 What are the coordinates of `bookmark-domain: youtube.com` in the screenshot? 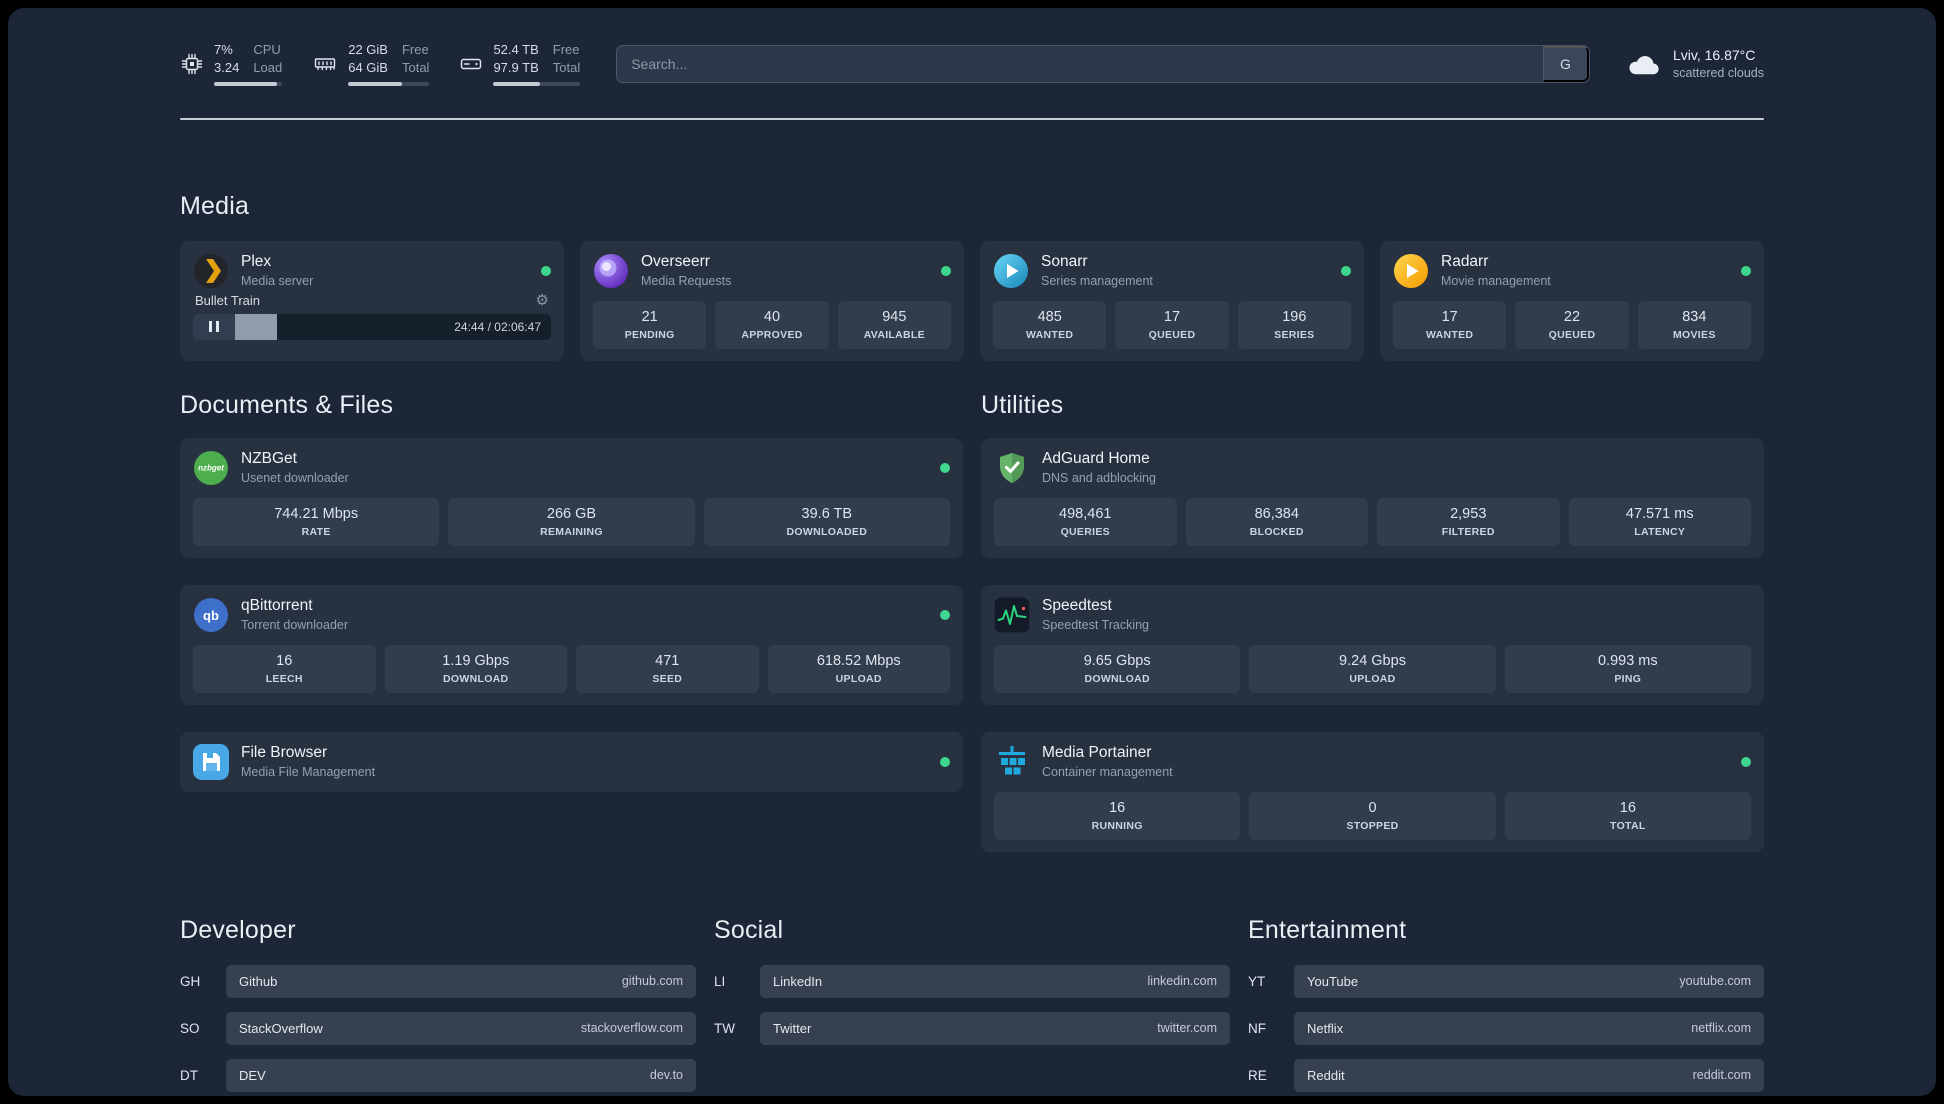 It's located at (1715, 981).